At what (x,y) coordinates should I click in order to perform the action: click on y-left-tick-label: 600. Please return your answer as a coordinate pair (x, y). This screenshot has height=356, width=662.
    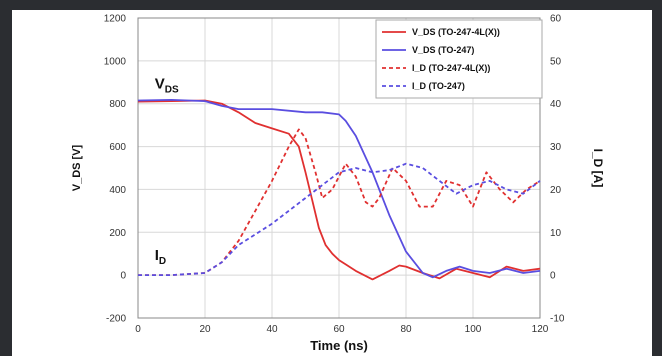
    Looking at the image, I should click on (117, 147).